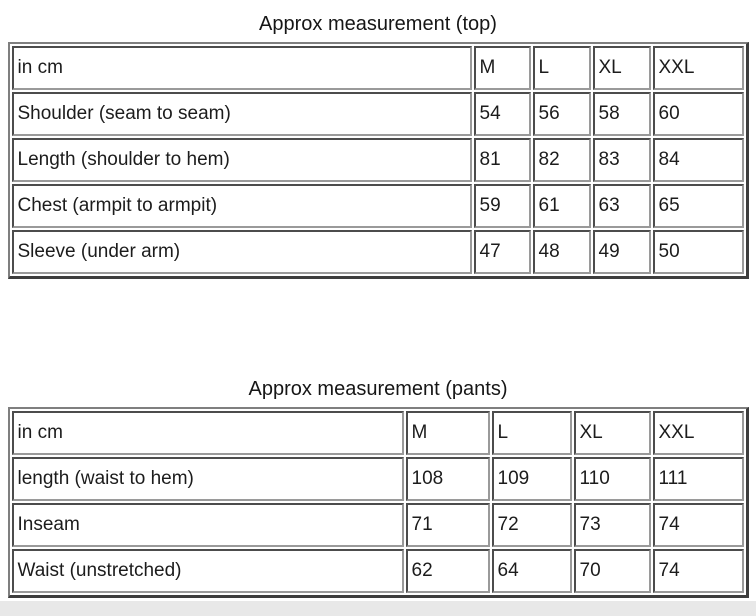 The width and height of the screenshot is (756, 616). Describe the element at coordinates (531, 525) in the screenshot. I see `measurement-value-cell: 72` at that location.